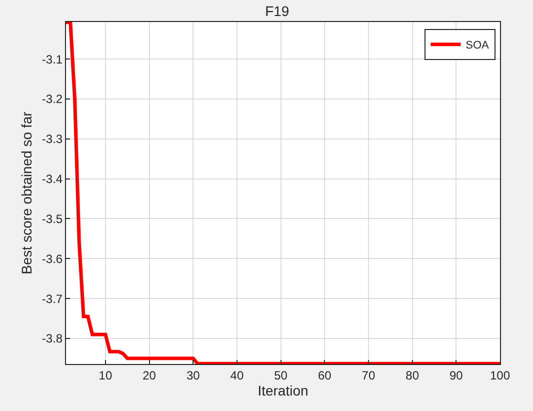  I want to click on x-tick-label: 100, so click(500, 375).